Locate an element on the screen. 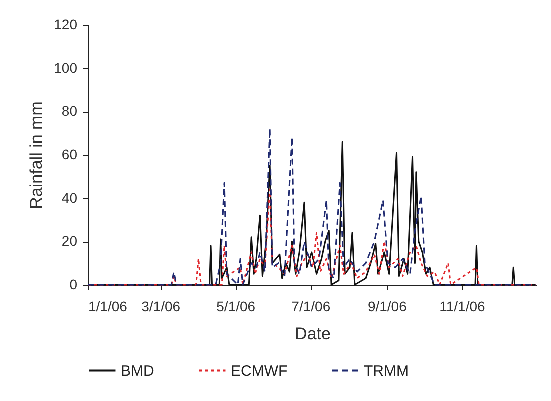 The height and width of the screenshot is (401, 551). x-tick-label: 3/1/06 is located at coordinates (161, 306).